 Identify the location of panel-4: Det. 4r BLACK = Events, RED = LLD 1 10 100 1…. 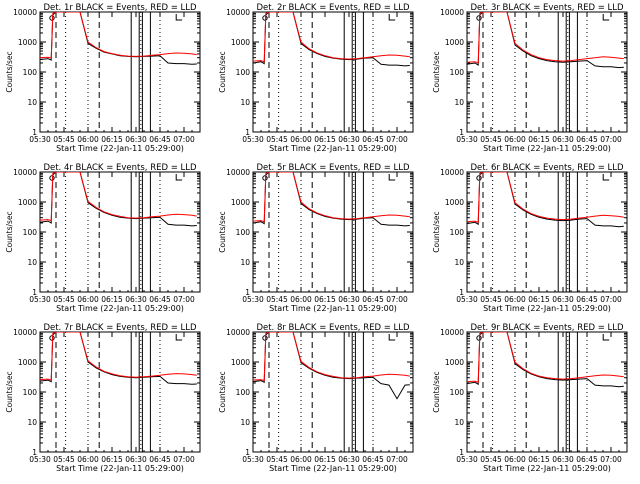
(103, 238).